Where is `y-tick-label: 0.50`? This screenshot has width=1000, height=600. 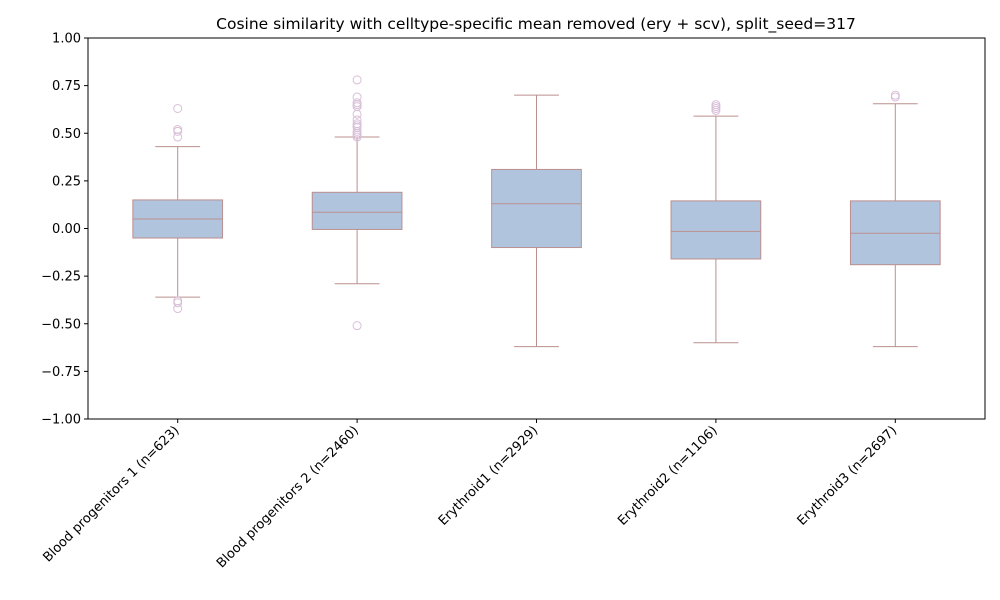
y-tick-label: 0.50 is located at coordinates (66, 134).